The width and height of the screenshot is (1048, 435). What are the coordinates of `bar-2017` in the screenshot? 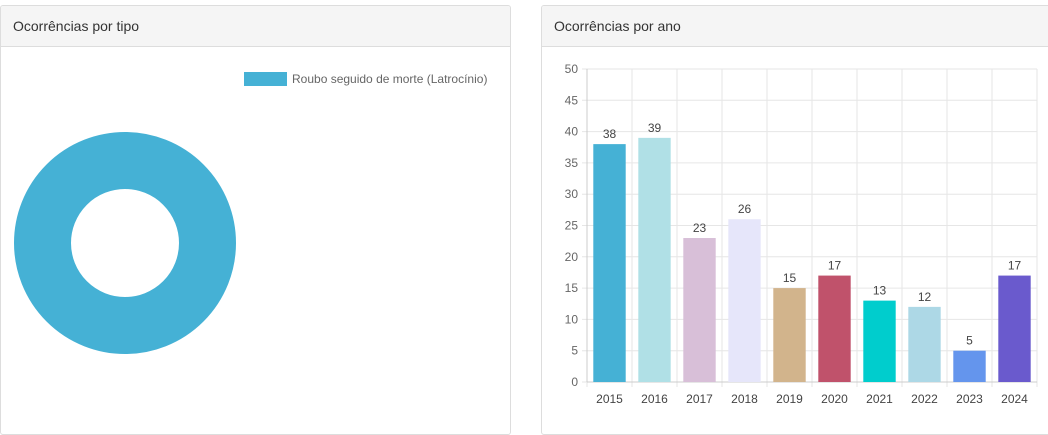 It's located at (699, 310).